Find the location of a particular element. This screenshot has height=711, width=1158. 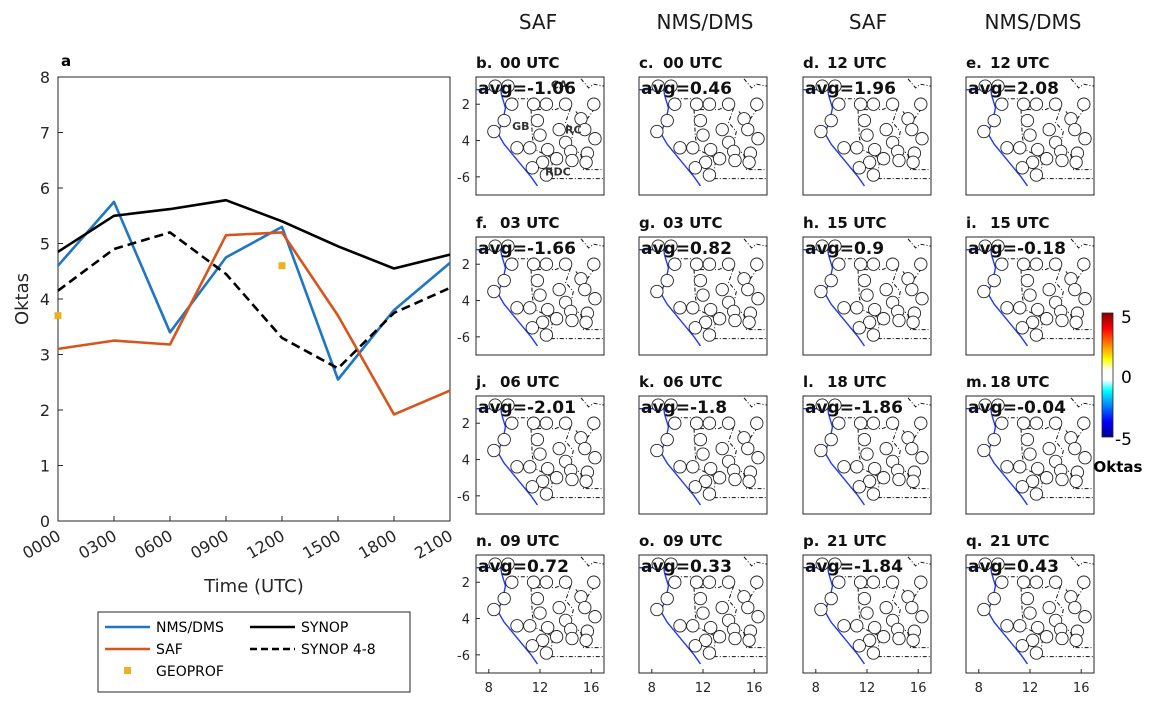

map-x-tick-label: 16 is located at coordinates (754, 688).